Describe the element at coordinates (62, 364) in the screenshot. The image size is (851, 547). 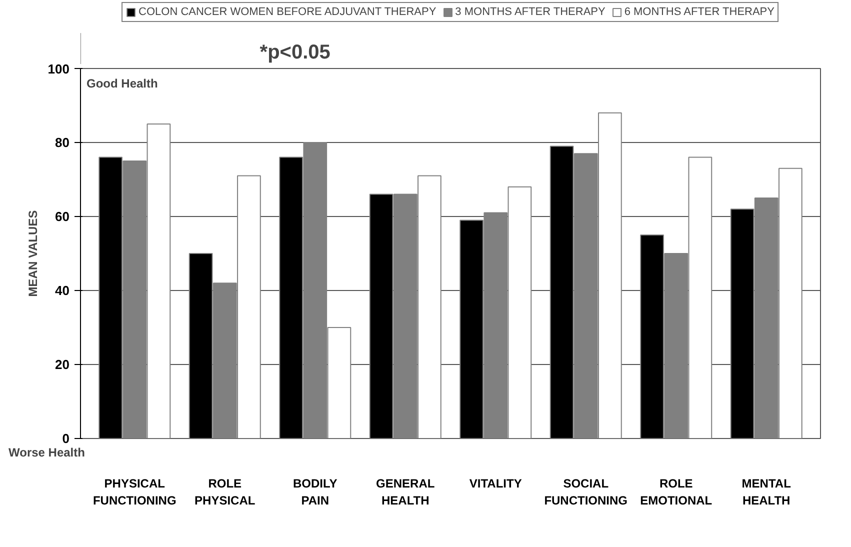
I see `y-tick-label: 20` at that location.